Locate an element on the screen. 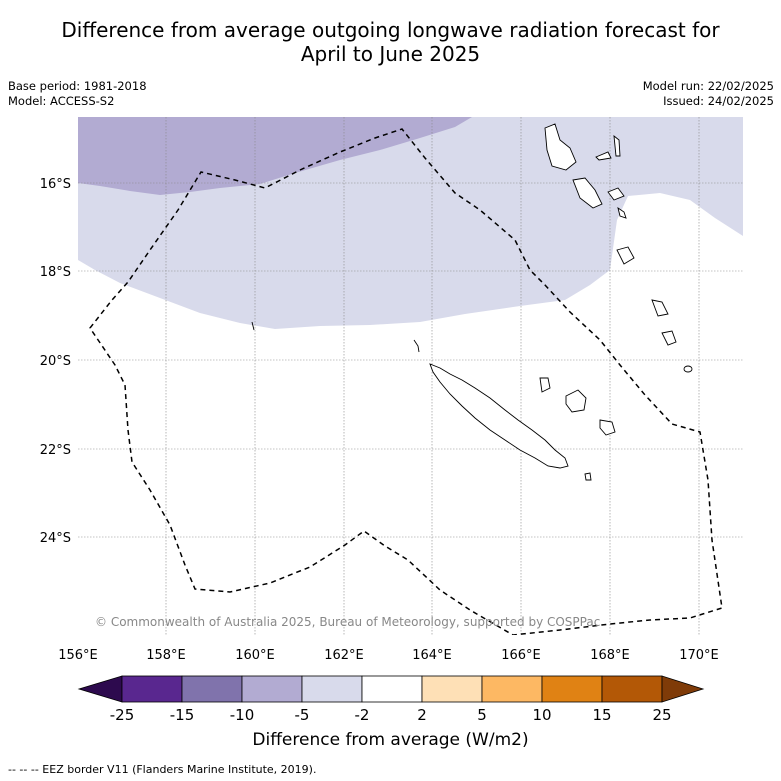 Image resolution: width=781 pixels, height=781 pixels. issued-date: Issued: 24/02/2025 is located at coordinates (718, 101).